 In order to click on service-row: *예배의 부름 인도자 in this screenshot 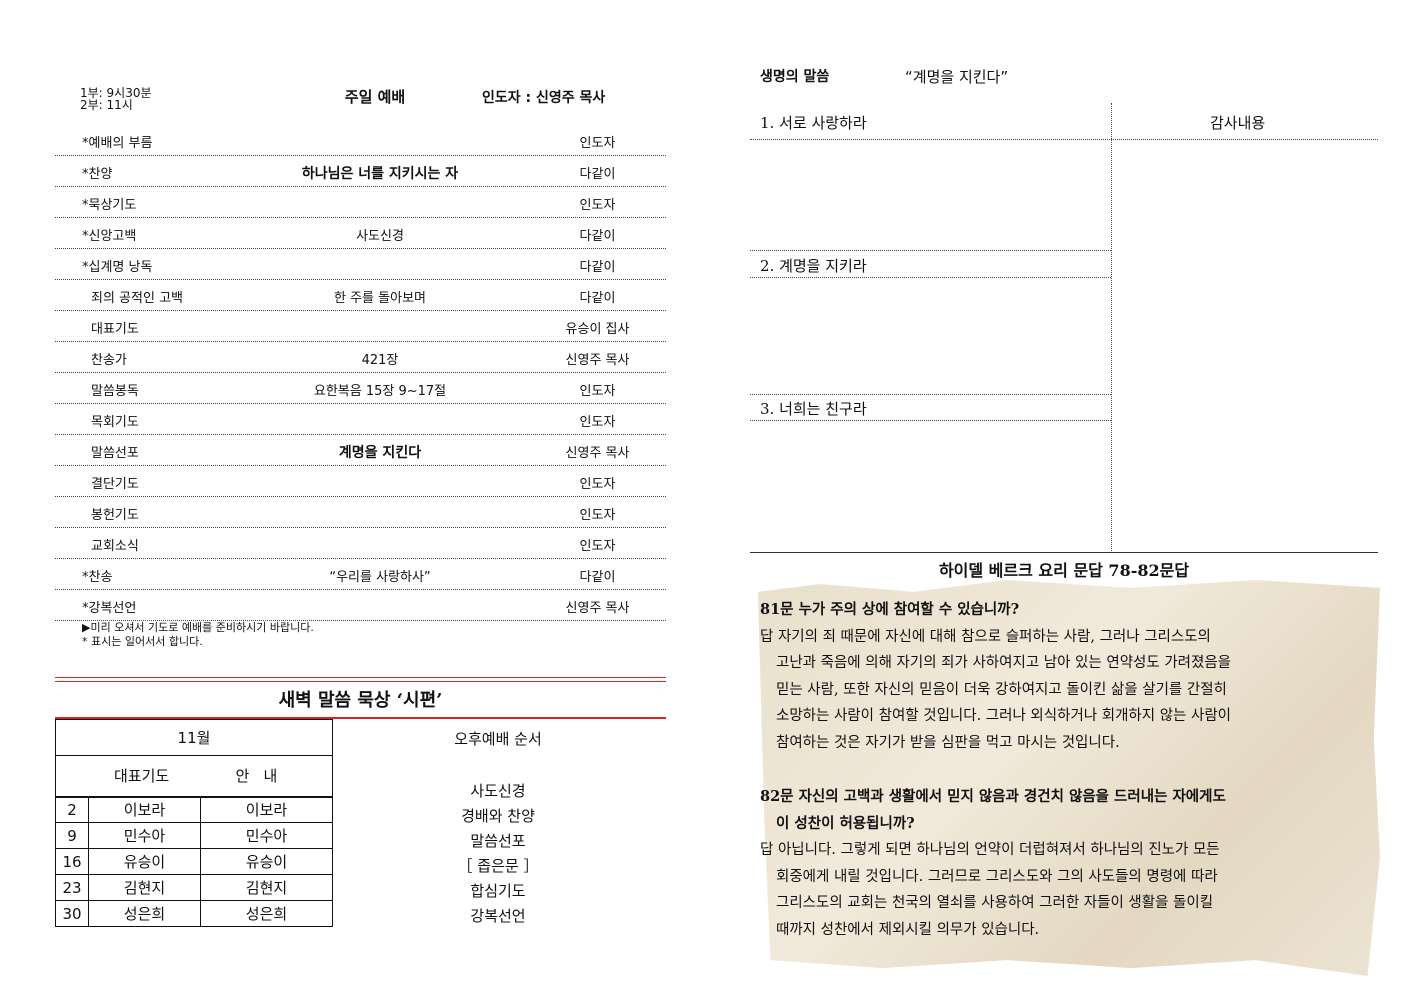, I will do `click(360, 140)`.